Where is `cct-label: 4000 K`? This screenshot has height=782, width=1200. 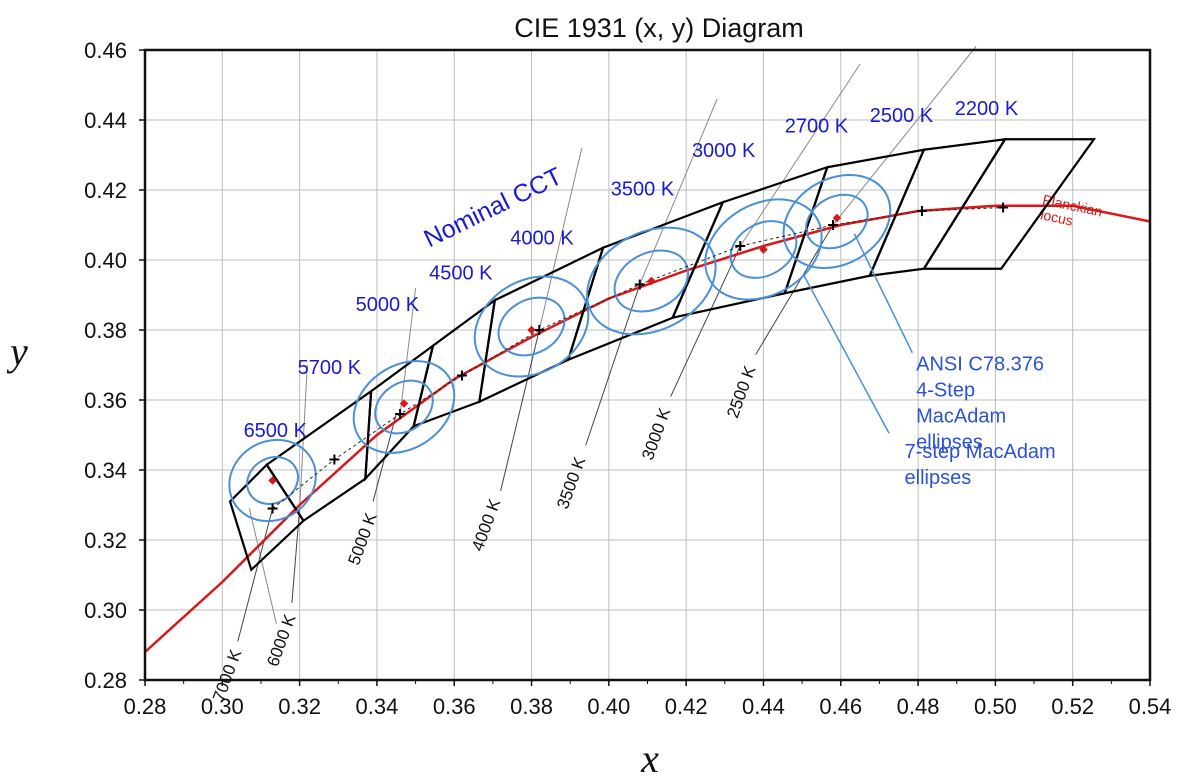 cct-label: 4000 K is located at coordinates (542, 238).